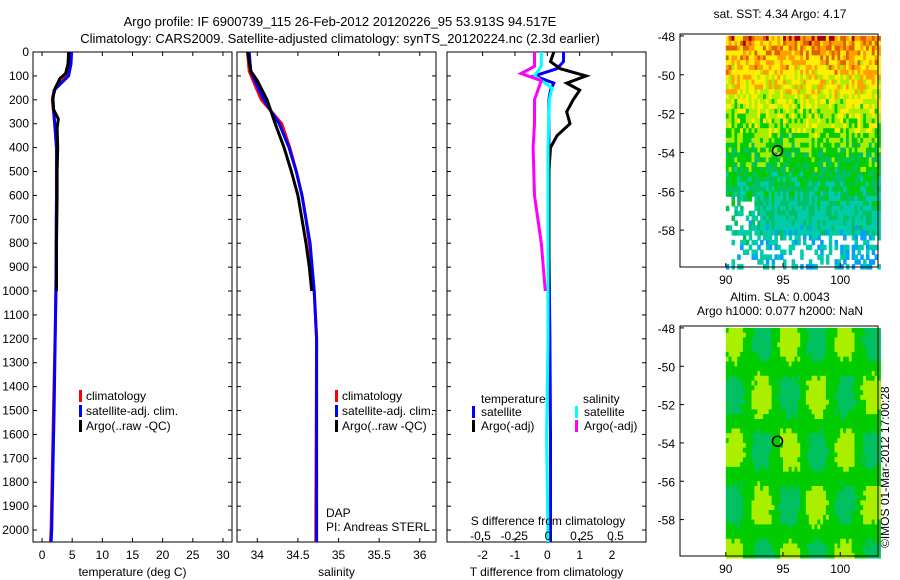 The image size is (900, 580). I want to click on depth-tick-label: 200, so click(19, 100).